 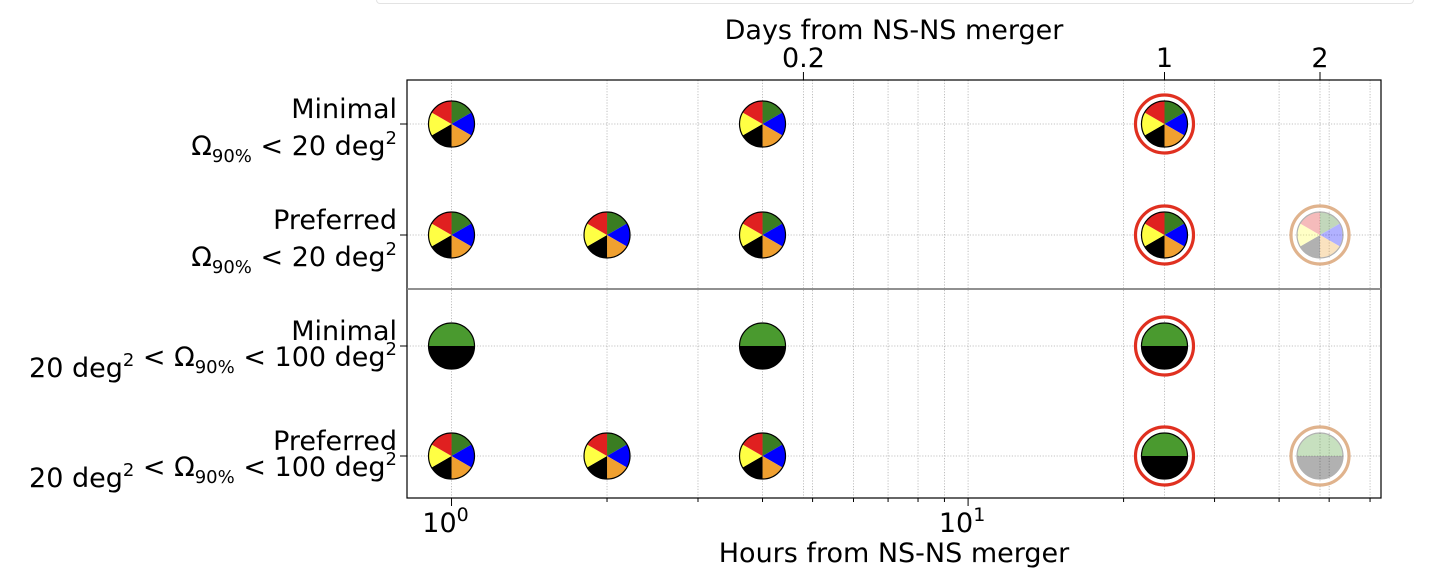 What do you see at coordinates (962, 521) in the screenshot?
I see `x-tick-label: 10¹` at bounding box center [962, 521].